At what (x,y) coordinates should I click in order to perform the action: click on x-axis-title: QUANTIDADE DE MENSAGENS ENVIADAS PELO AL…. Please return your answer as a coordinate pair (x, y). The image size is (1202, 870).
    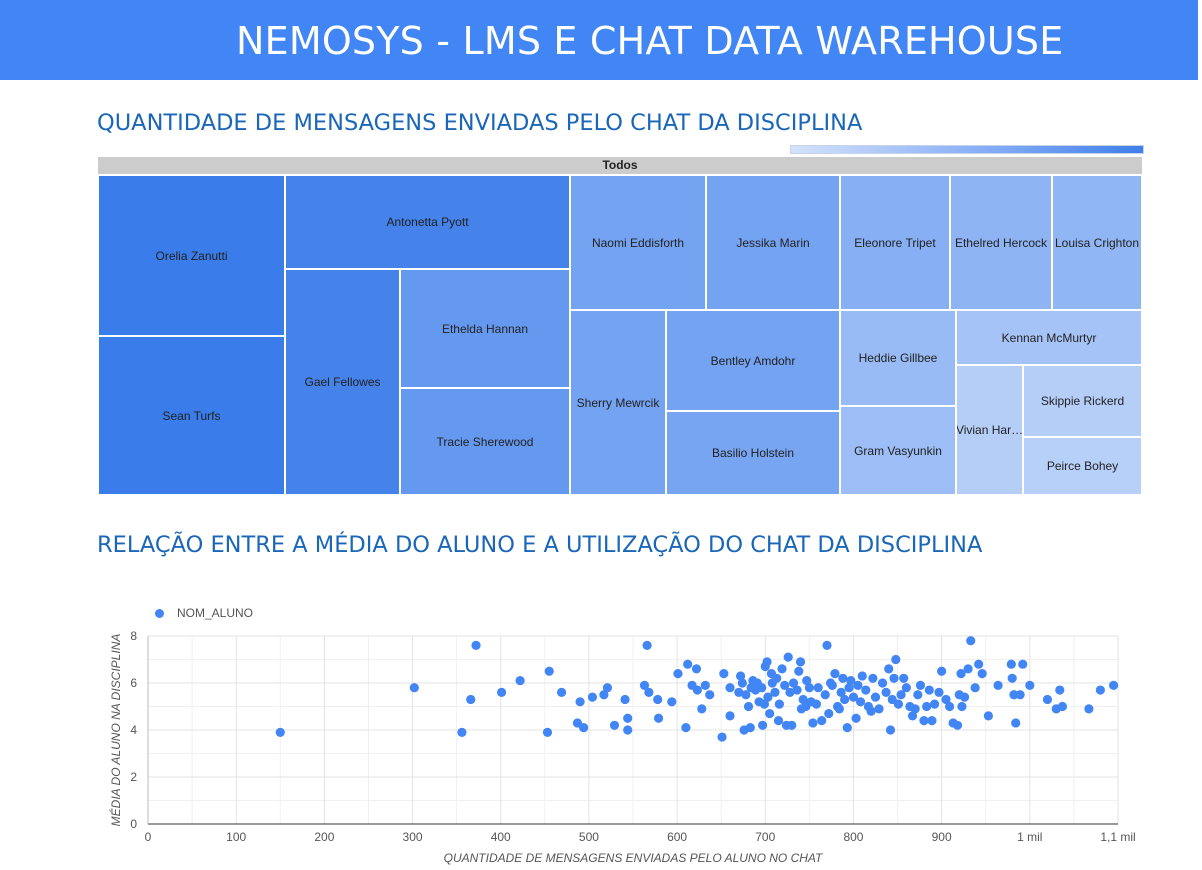
    Looking at the image, I should click on (634, 858).